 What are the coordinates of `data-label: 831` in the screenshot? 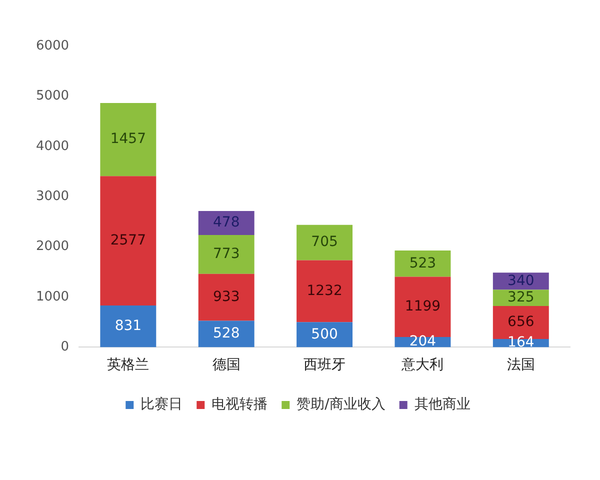 It's located at (128, 326).